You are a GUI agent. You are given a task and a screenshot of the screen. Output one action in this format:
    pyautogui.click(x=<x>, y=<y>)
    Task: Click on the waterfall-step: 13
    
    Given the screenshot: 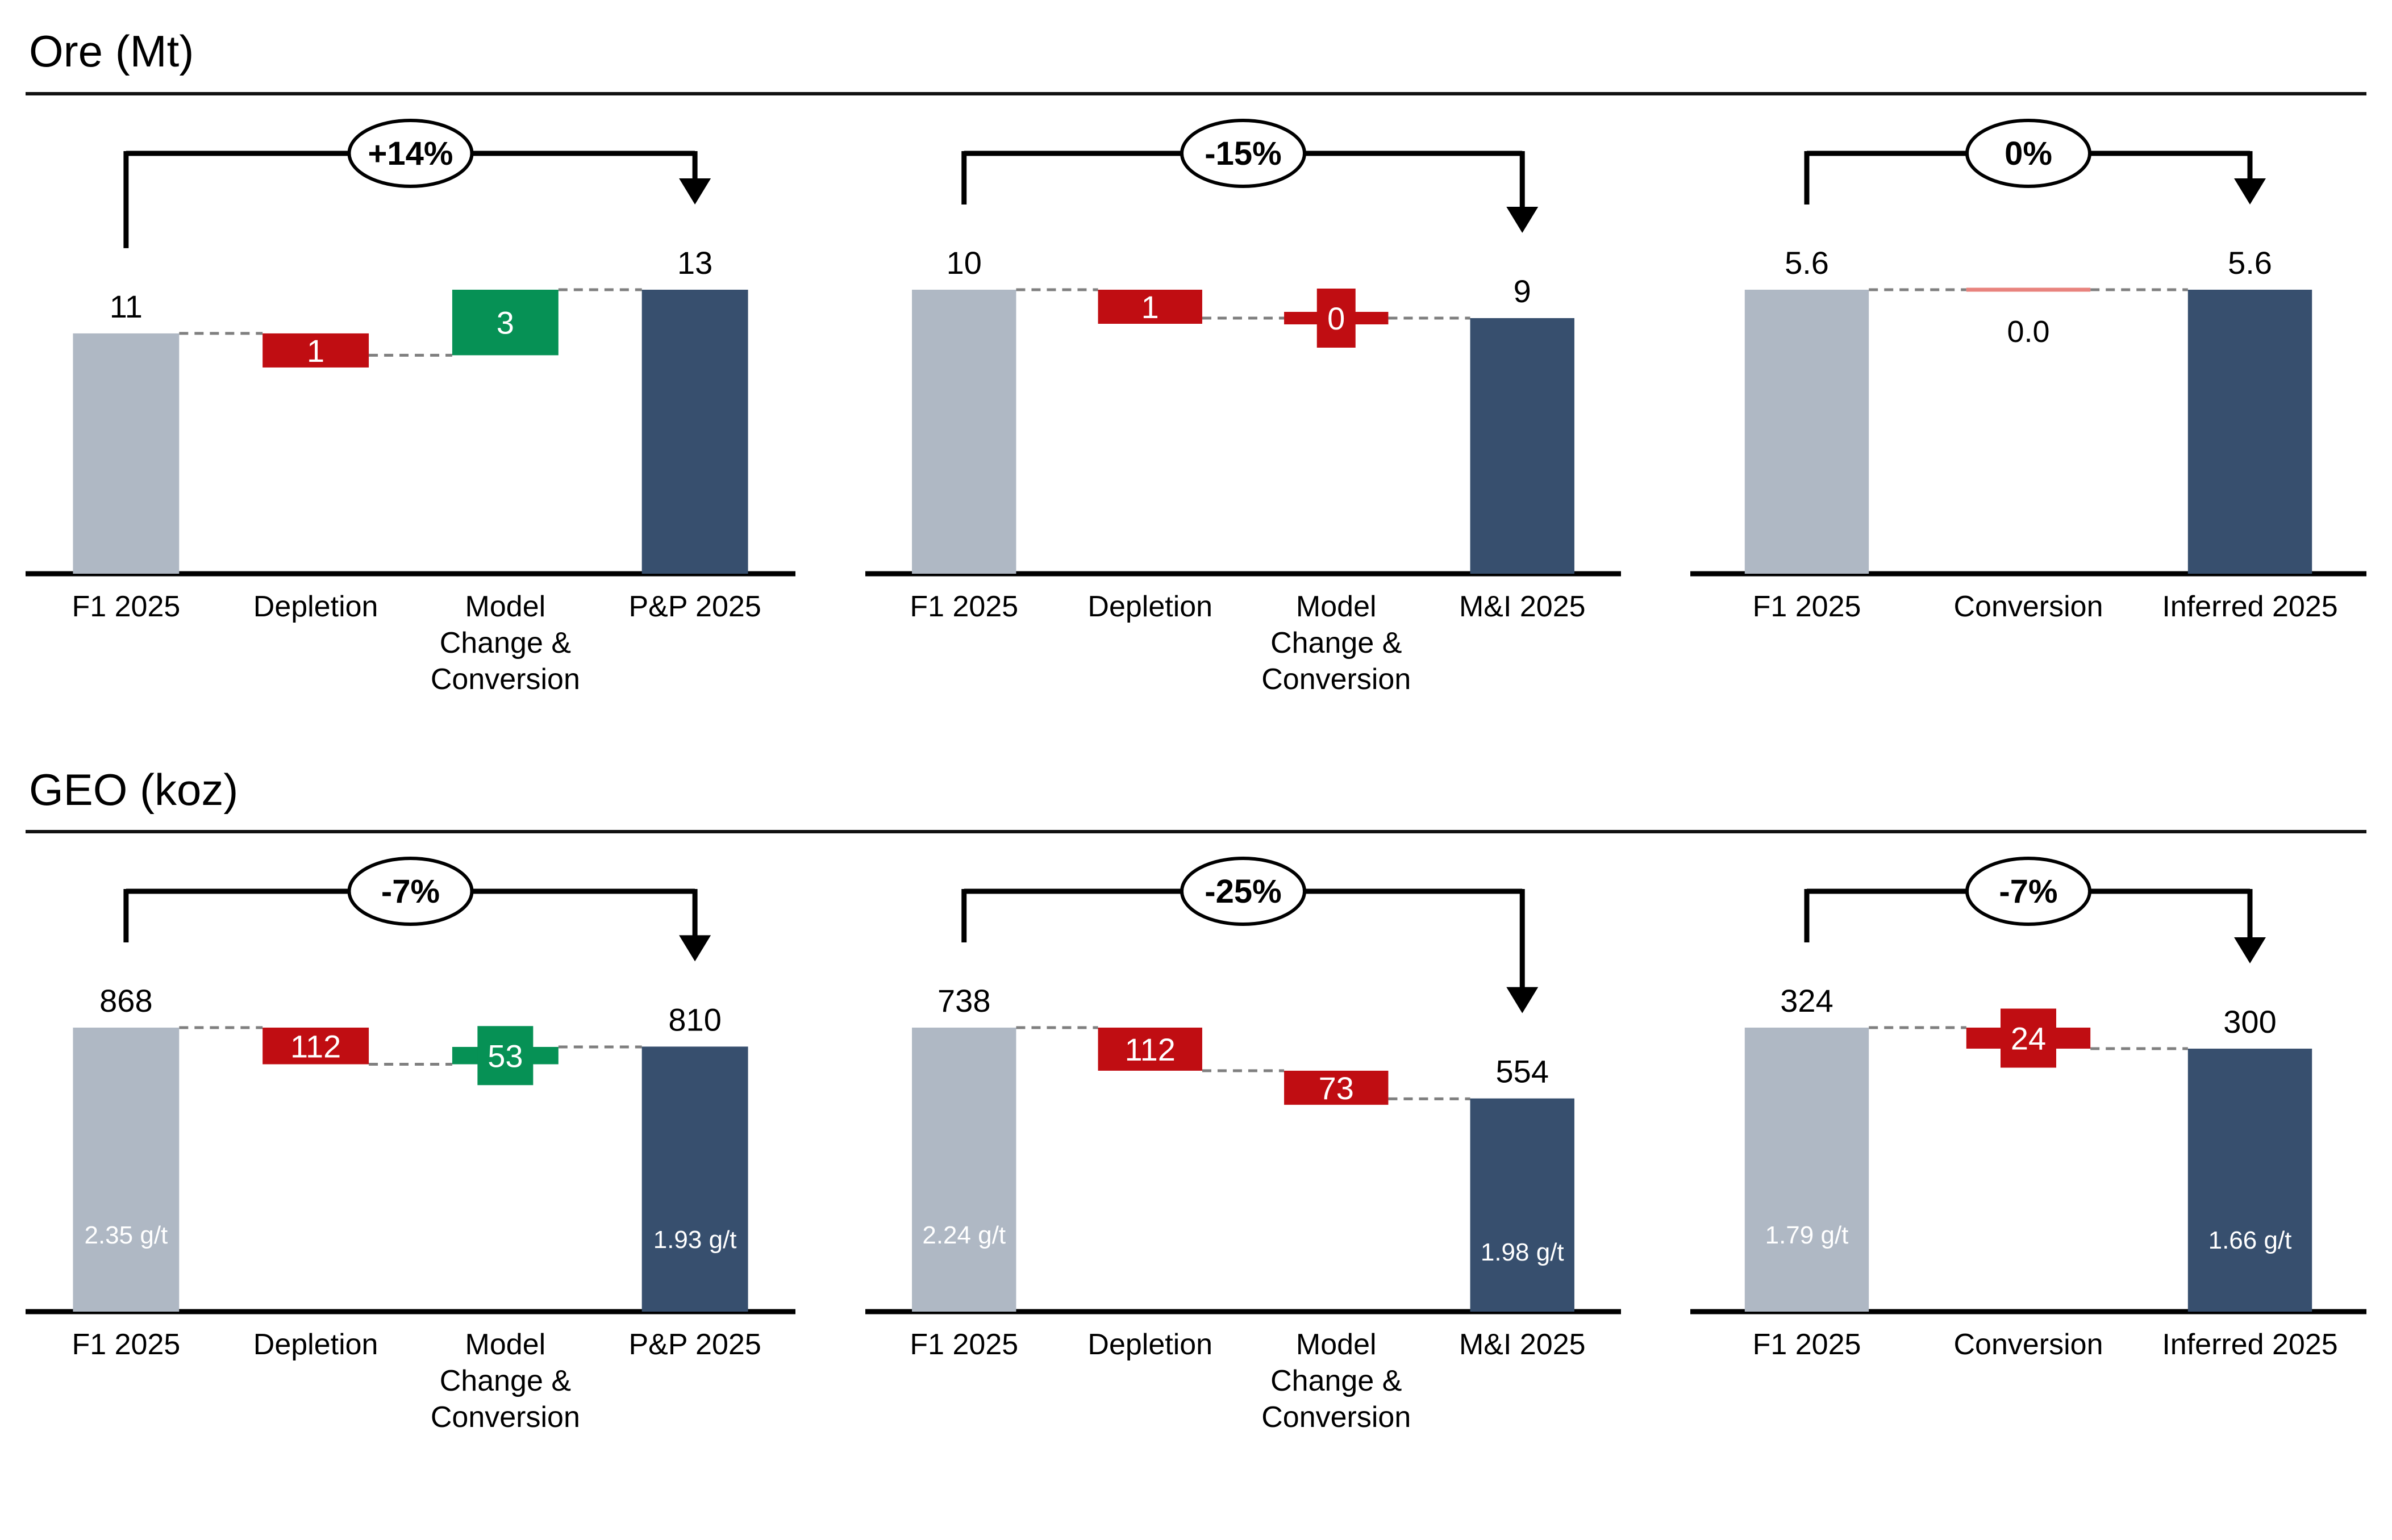 What is the action you would take?
    pyautogui.click(x=694, y=409)
    